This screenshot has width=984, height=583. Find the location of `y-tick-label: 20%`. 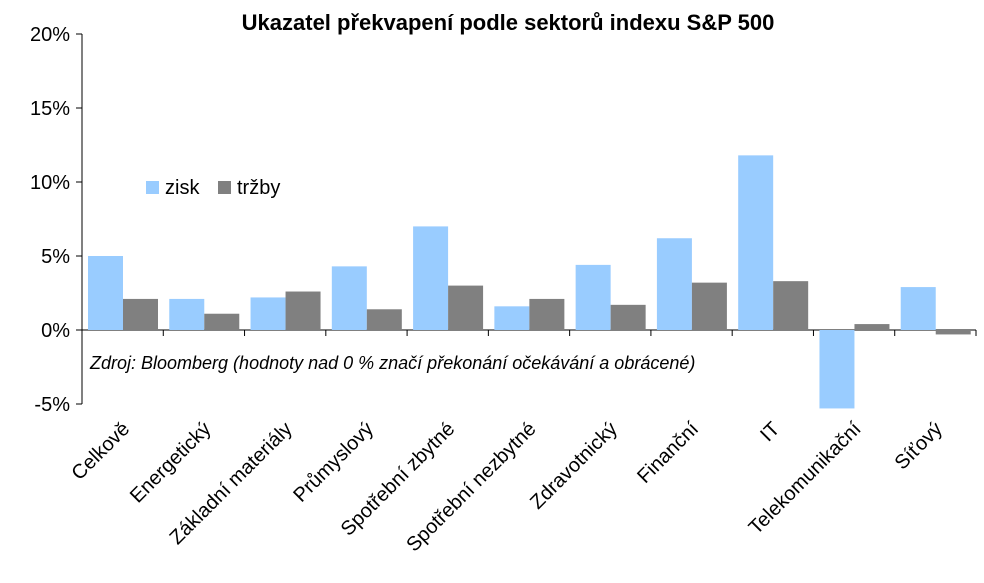

y-tick-label: 20% is located at coordinates (50, 35).